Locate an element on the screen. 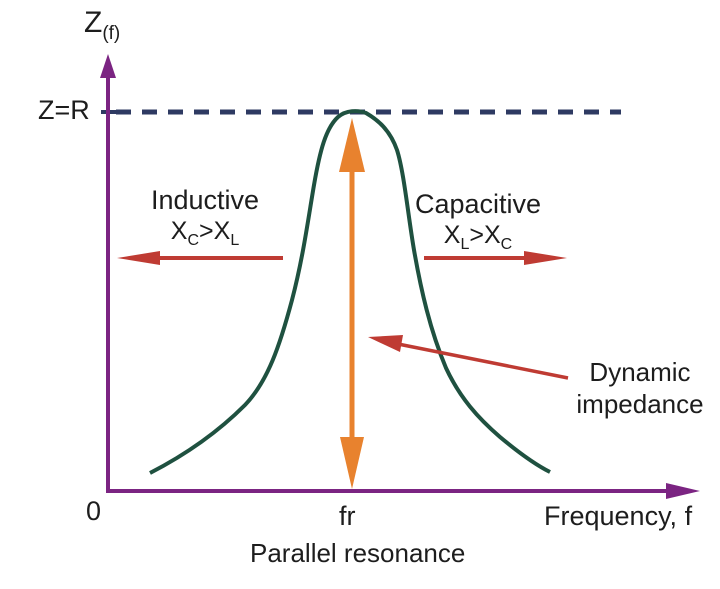 The image size is (720, 589). capacitive-condition-label: XL>XC is located at coordinates (478, 237).